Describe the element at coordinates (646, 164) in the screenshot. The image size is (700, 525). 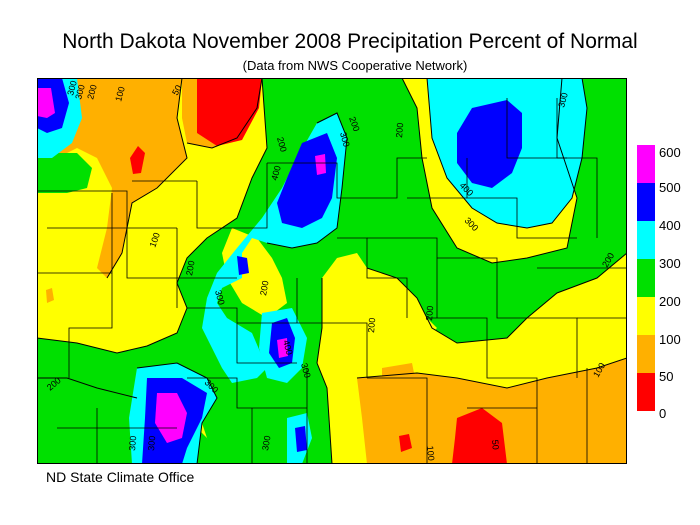
I see `legend-swatch-magenta` at that location.